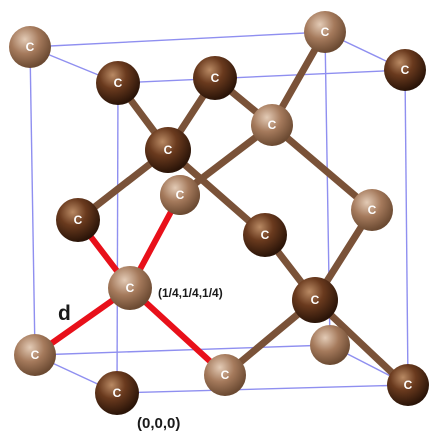  What do you see at coordinates (64, 313) in the screenshot?
I see `bond-length-label: d` at bounding box center [64, 313].